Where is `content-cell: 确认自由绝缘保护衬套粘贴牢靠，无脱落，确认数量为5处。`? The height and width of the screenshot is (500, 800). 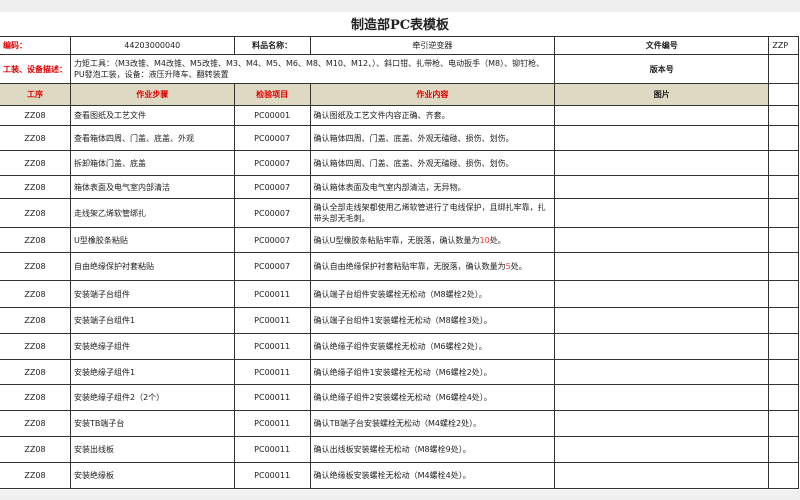
content-cell: 确认自由绝缘保护衬套粘贴牢靠，无脱落，确认数量为5处。 is located at coordinates (432, 266).